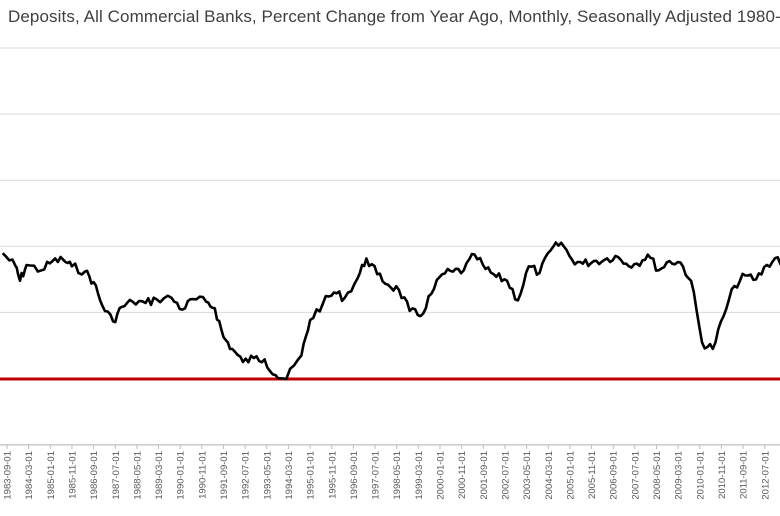 Image resolution: width=780 pixels, height=516 pixels. I want to click on x-tick-label: 2003-05-01, so click(527, 475).